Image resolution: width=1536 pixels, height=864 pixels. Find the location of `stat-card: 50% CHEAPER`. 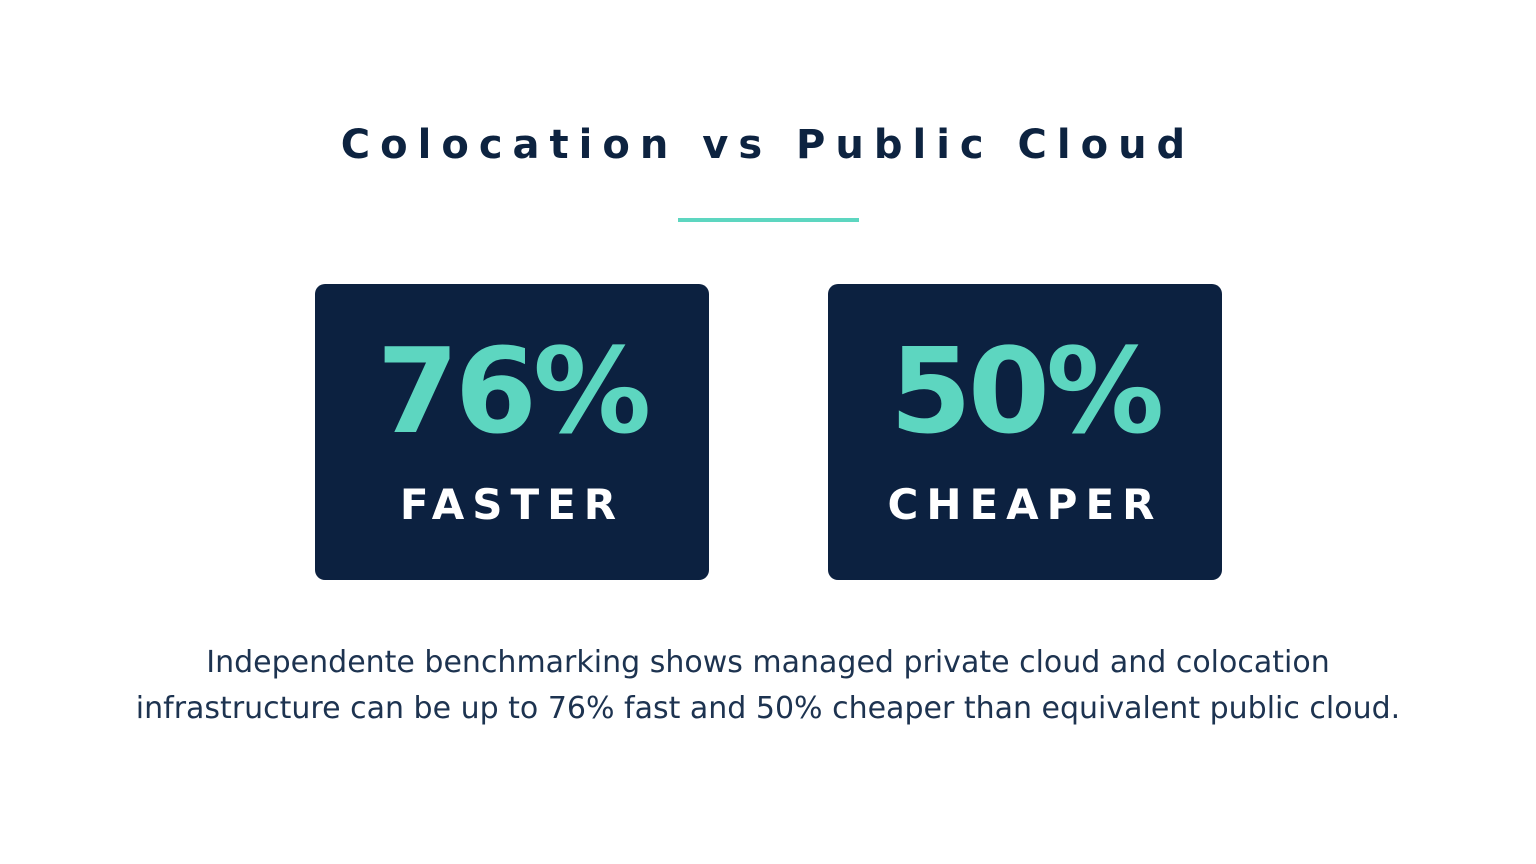

stat-card: 50% CHEAPER is located at coordinates (1025, 432).